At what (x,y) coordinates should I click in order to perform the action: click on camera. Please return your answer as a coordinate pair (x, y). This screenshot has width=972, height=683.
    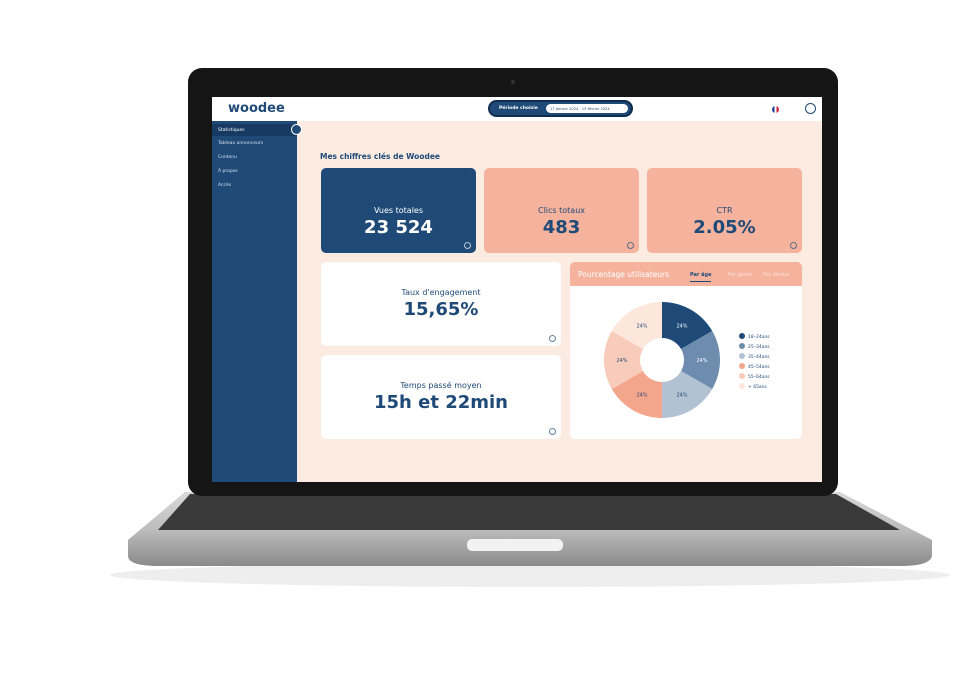
    Looking at the image, I should click on (513, 82).